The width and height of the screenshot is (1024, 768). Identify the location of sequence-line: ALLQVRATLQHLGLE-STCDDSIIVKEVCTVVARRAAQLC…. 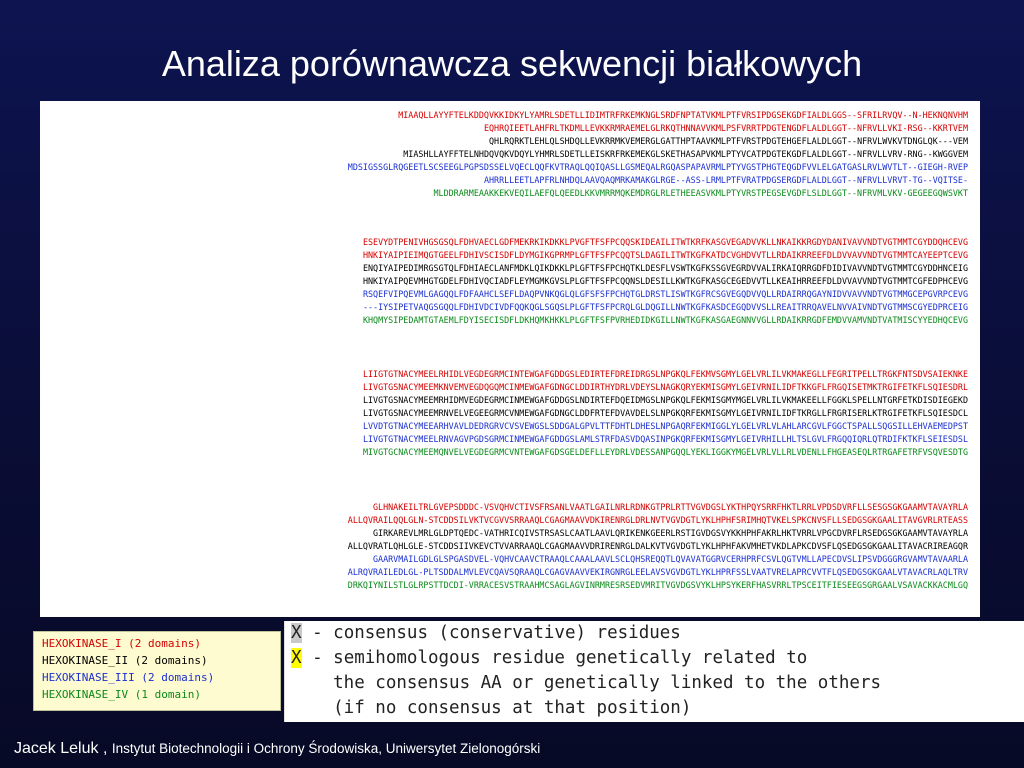
(657, 546).